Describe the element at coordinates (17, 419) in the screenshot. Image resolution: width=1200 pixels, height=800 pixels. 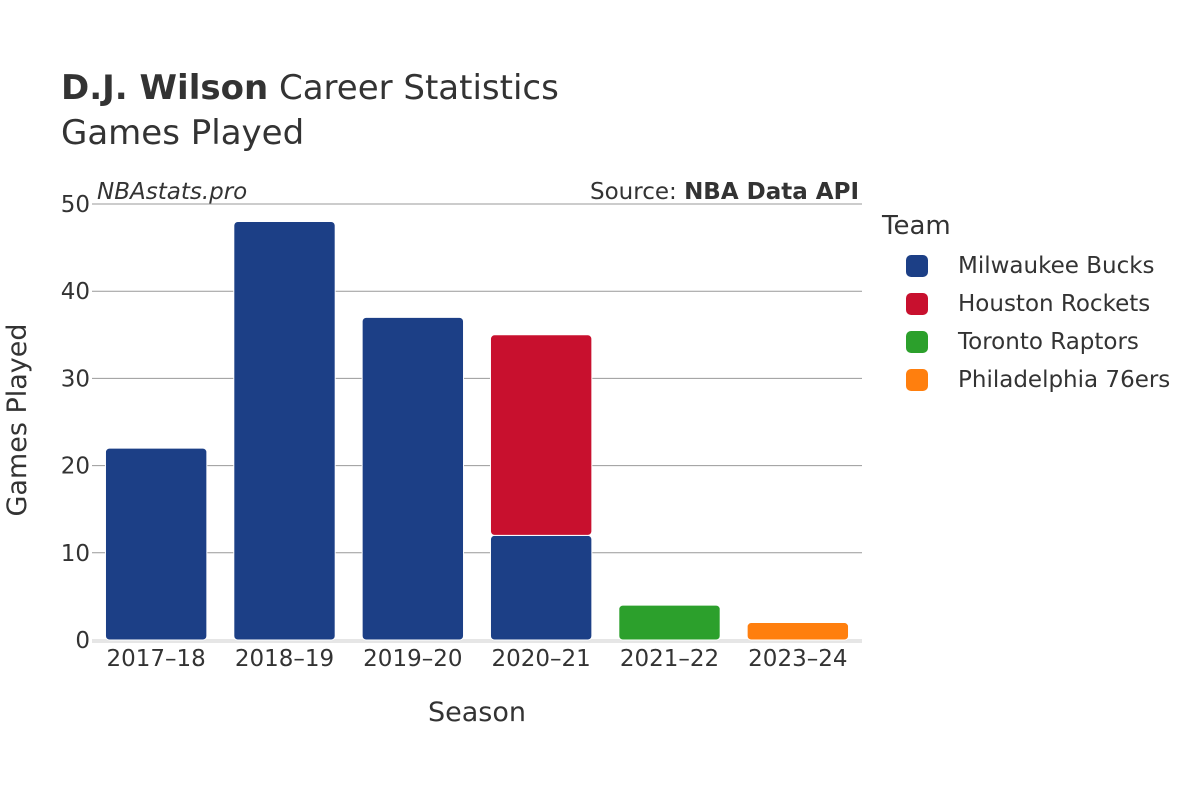
I see `y-axis-title: Games Played` at that location.